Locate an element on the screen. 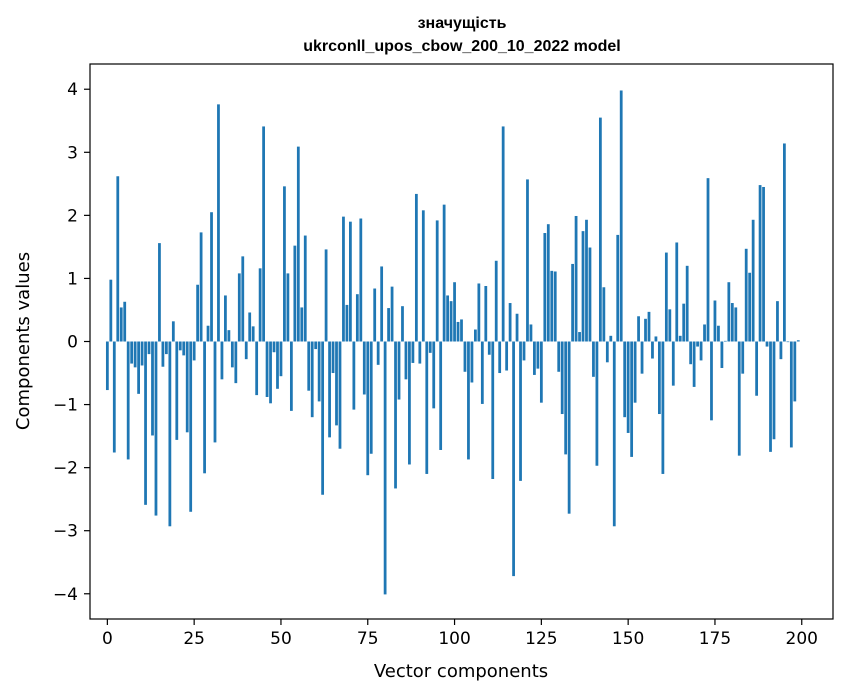 The image size is (847, 696). y-tick-label: −4 is located at coordinates (65, 595).